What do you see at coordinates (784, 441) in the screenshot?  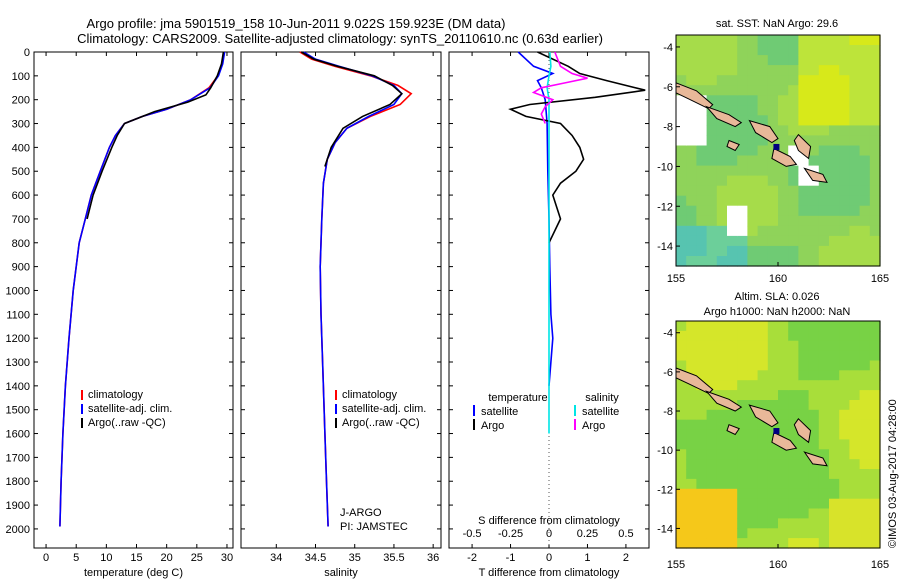 I see `sla-island` at bounding box center [784, 441].